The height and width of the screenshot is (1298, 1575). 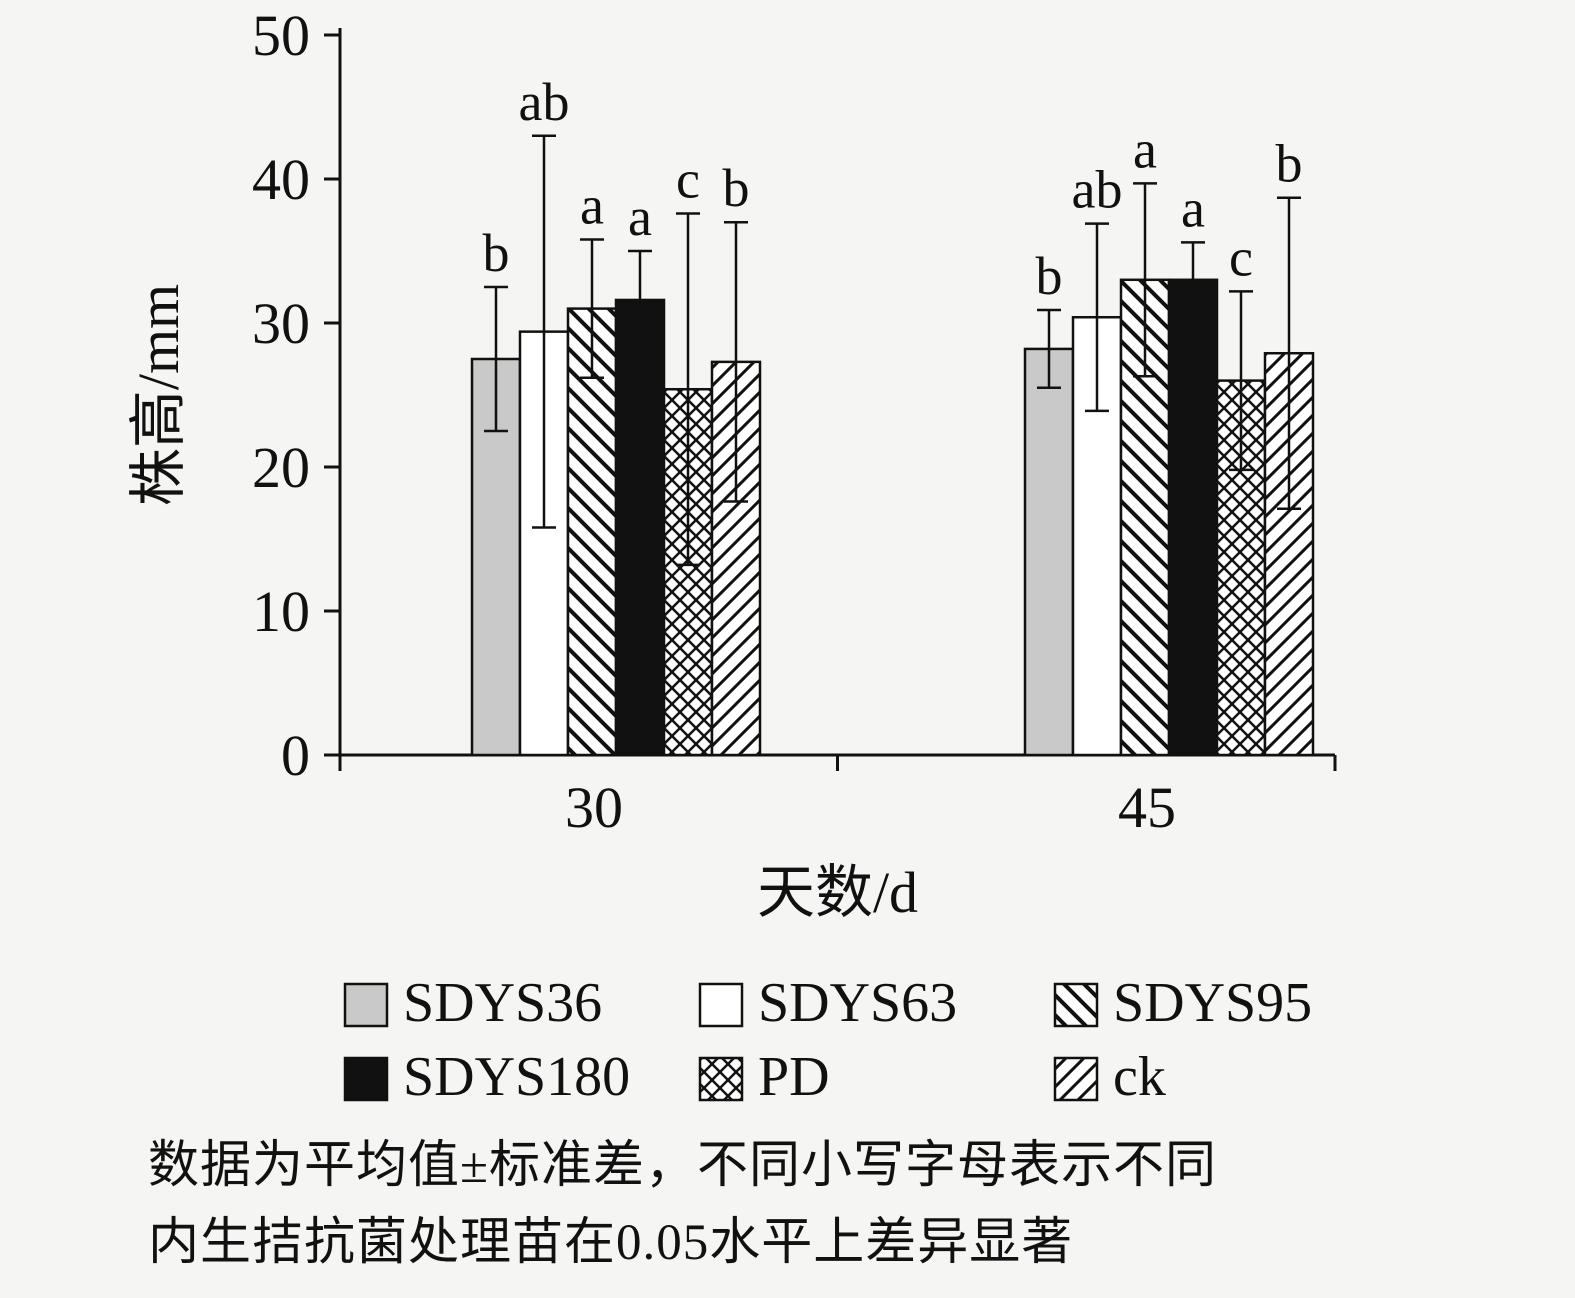 I want to click on legend-swatch-PD, so click(x=721, y=1079).